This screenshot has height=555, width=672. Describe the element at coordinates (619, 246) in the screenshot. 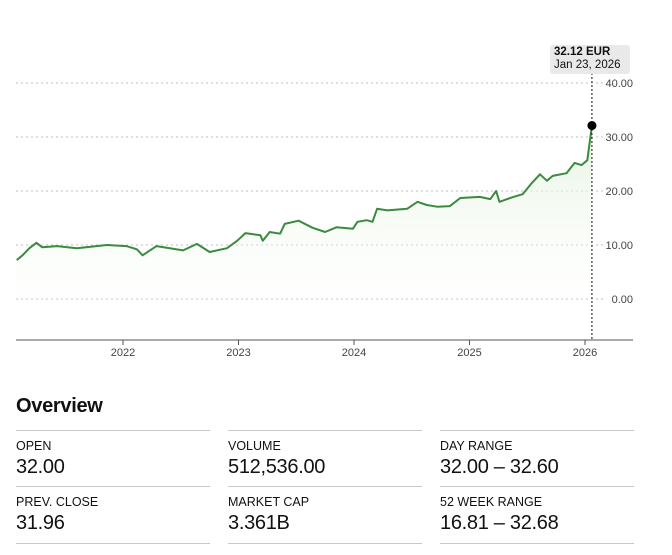

I see `y-tick-label: 10.00` at that location.